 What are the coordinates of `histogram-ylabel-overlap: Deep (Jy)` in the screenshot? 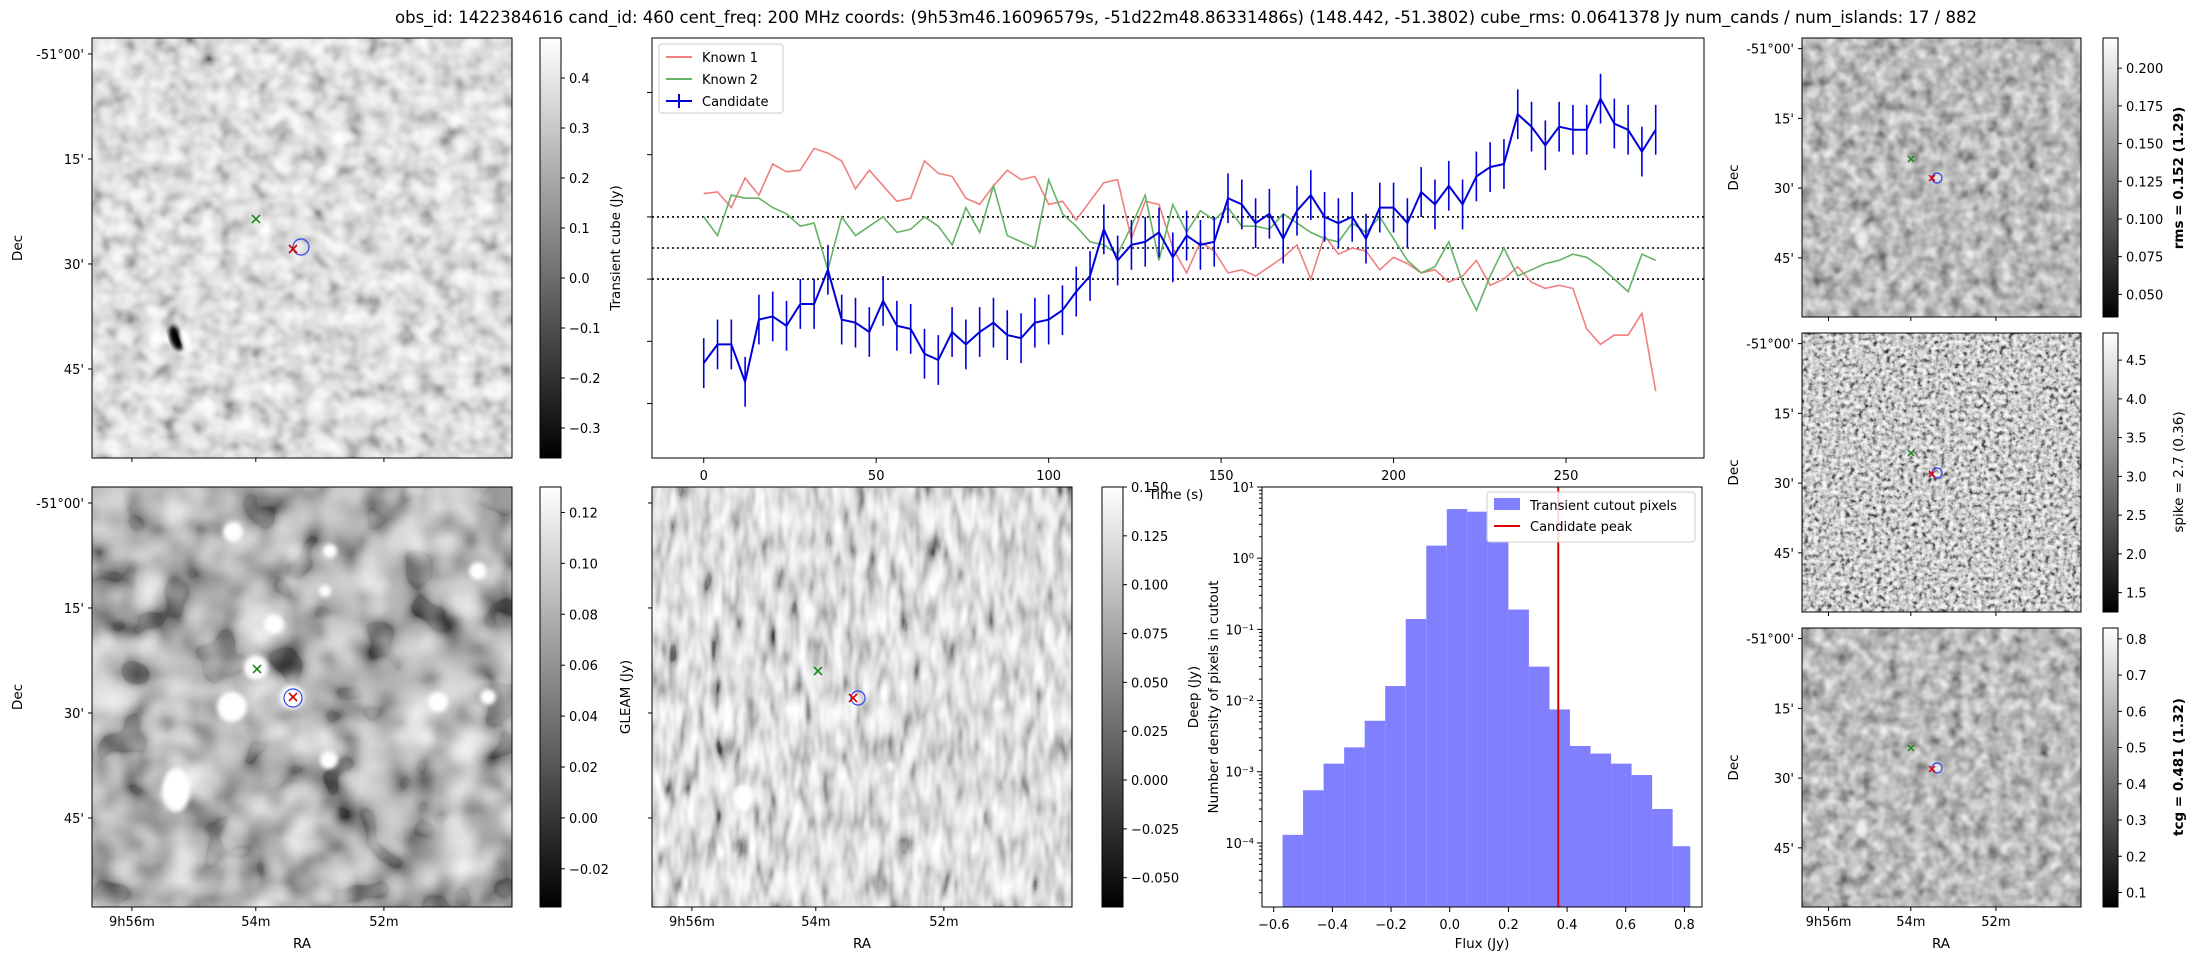 It's located at (1194, 697).